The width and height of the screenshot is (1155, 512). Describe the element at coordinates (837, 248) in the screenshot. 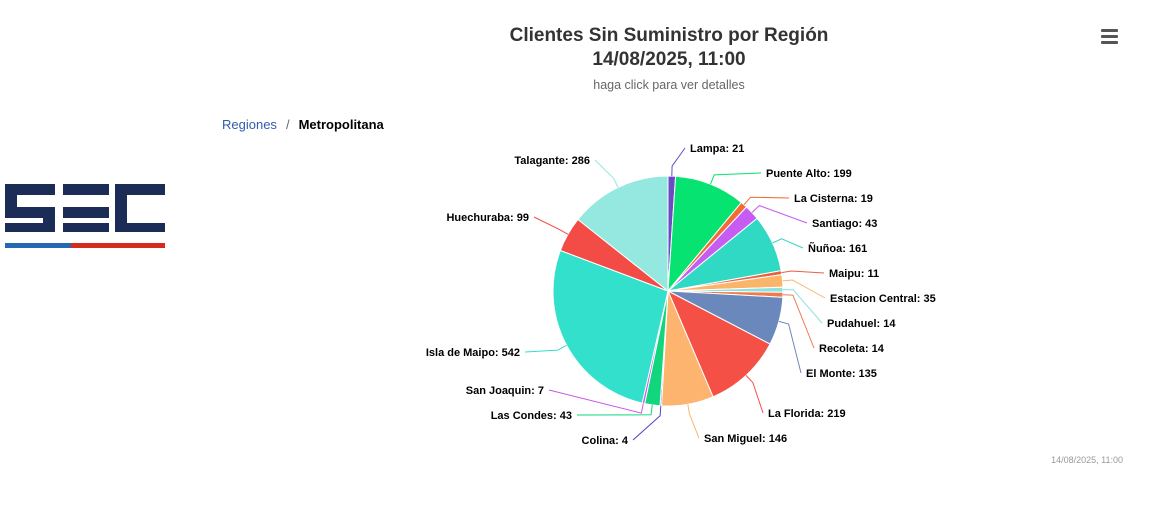

I see `data-label-nunoa: Ñuñoa: 161` at that location.